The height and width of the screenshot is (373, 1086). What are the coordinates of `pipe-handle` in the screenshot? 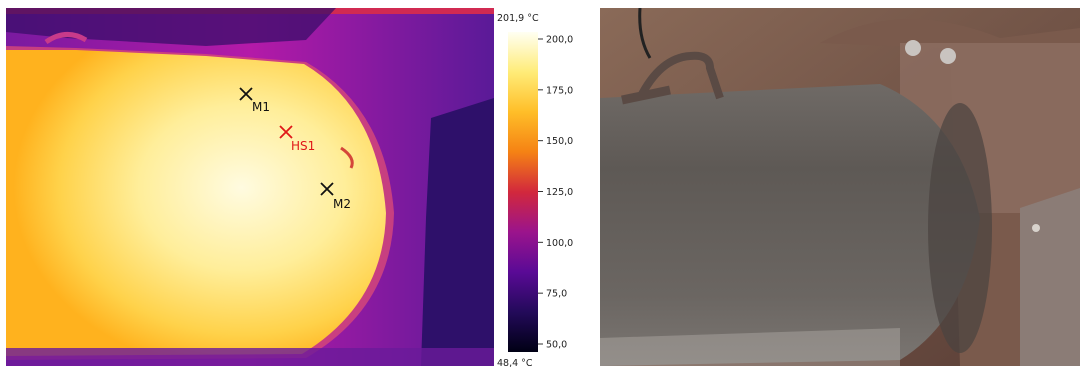 It's located at (680, 75).